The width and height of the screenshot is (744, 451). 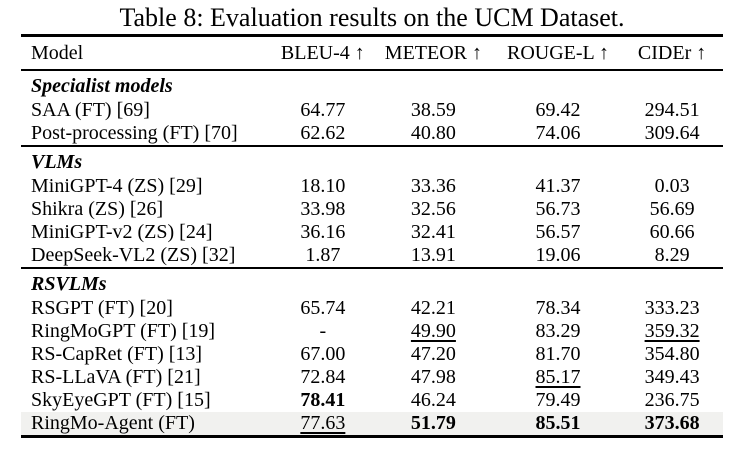 What do you see at coordinates (90, 110) in the screenshot?
I see `model-name-cell: SAA (FT) [69]` at bounding box center [90, 110].